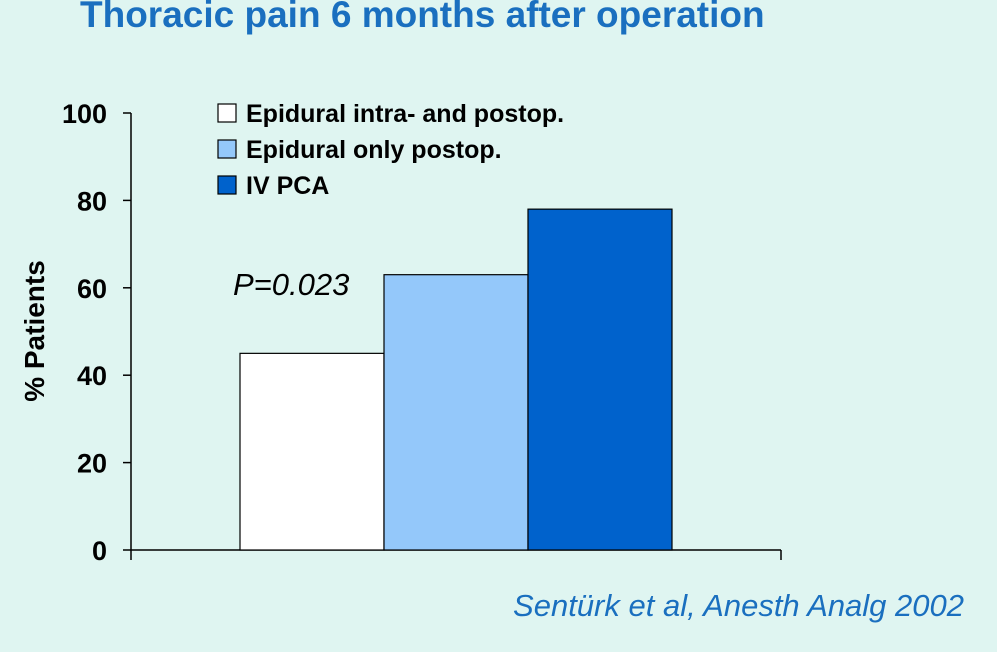 The width and height of the screenshot is (997, 652). What do you see at coordinates (34, 331) in the screenshot?
I see `y-axis-title: % Patients` at bounding box center [34, 331].